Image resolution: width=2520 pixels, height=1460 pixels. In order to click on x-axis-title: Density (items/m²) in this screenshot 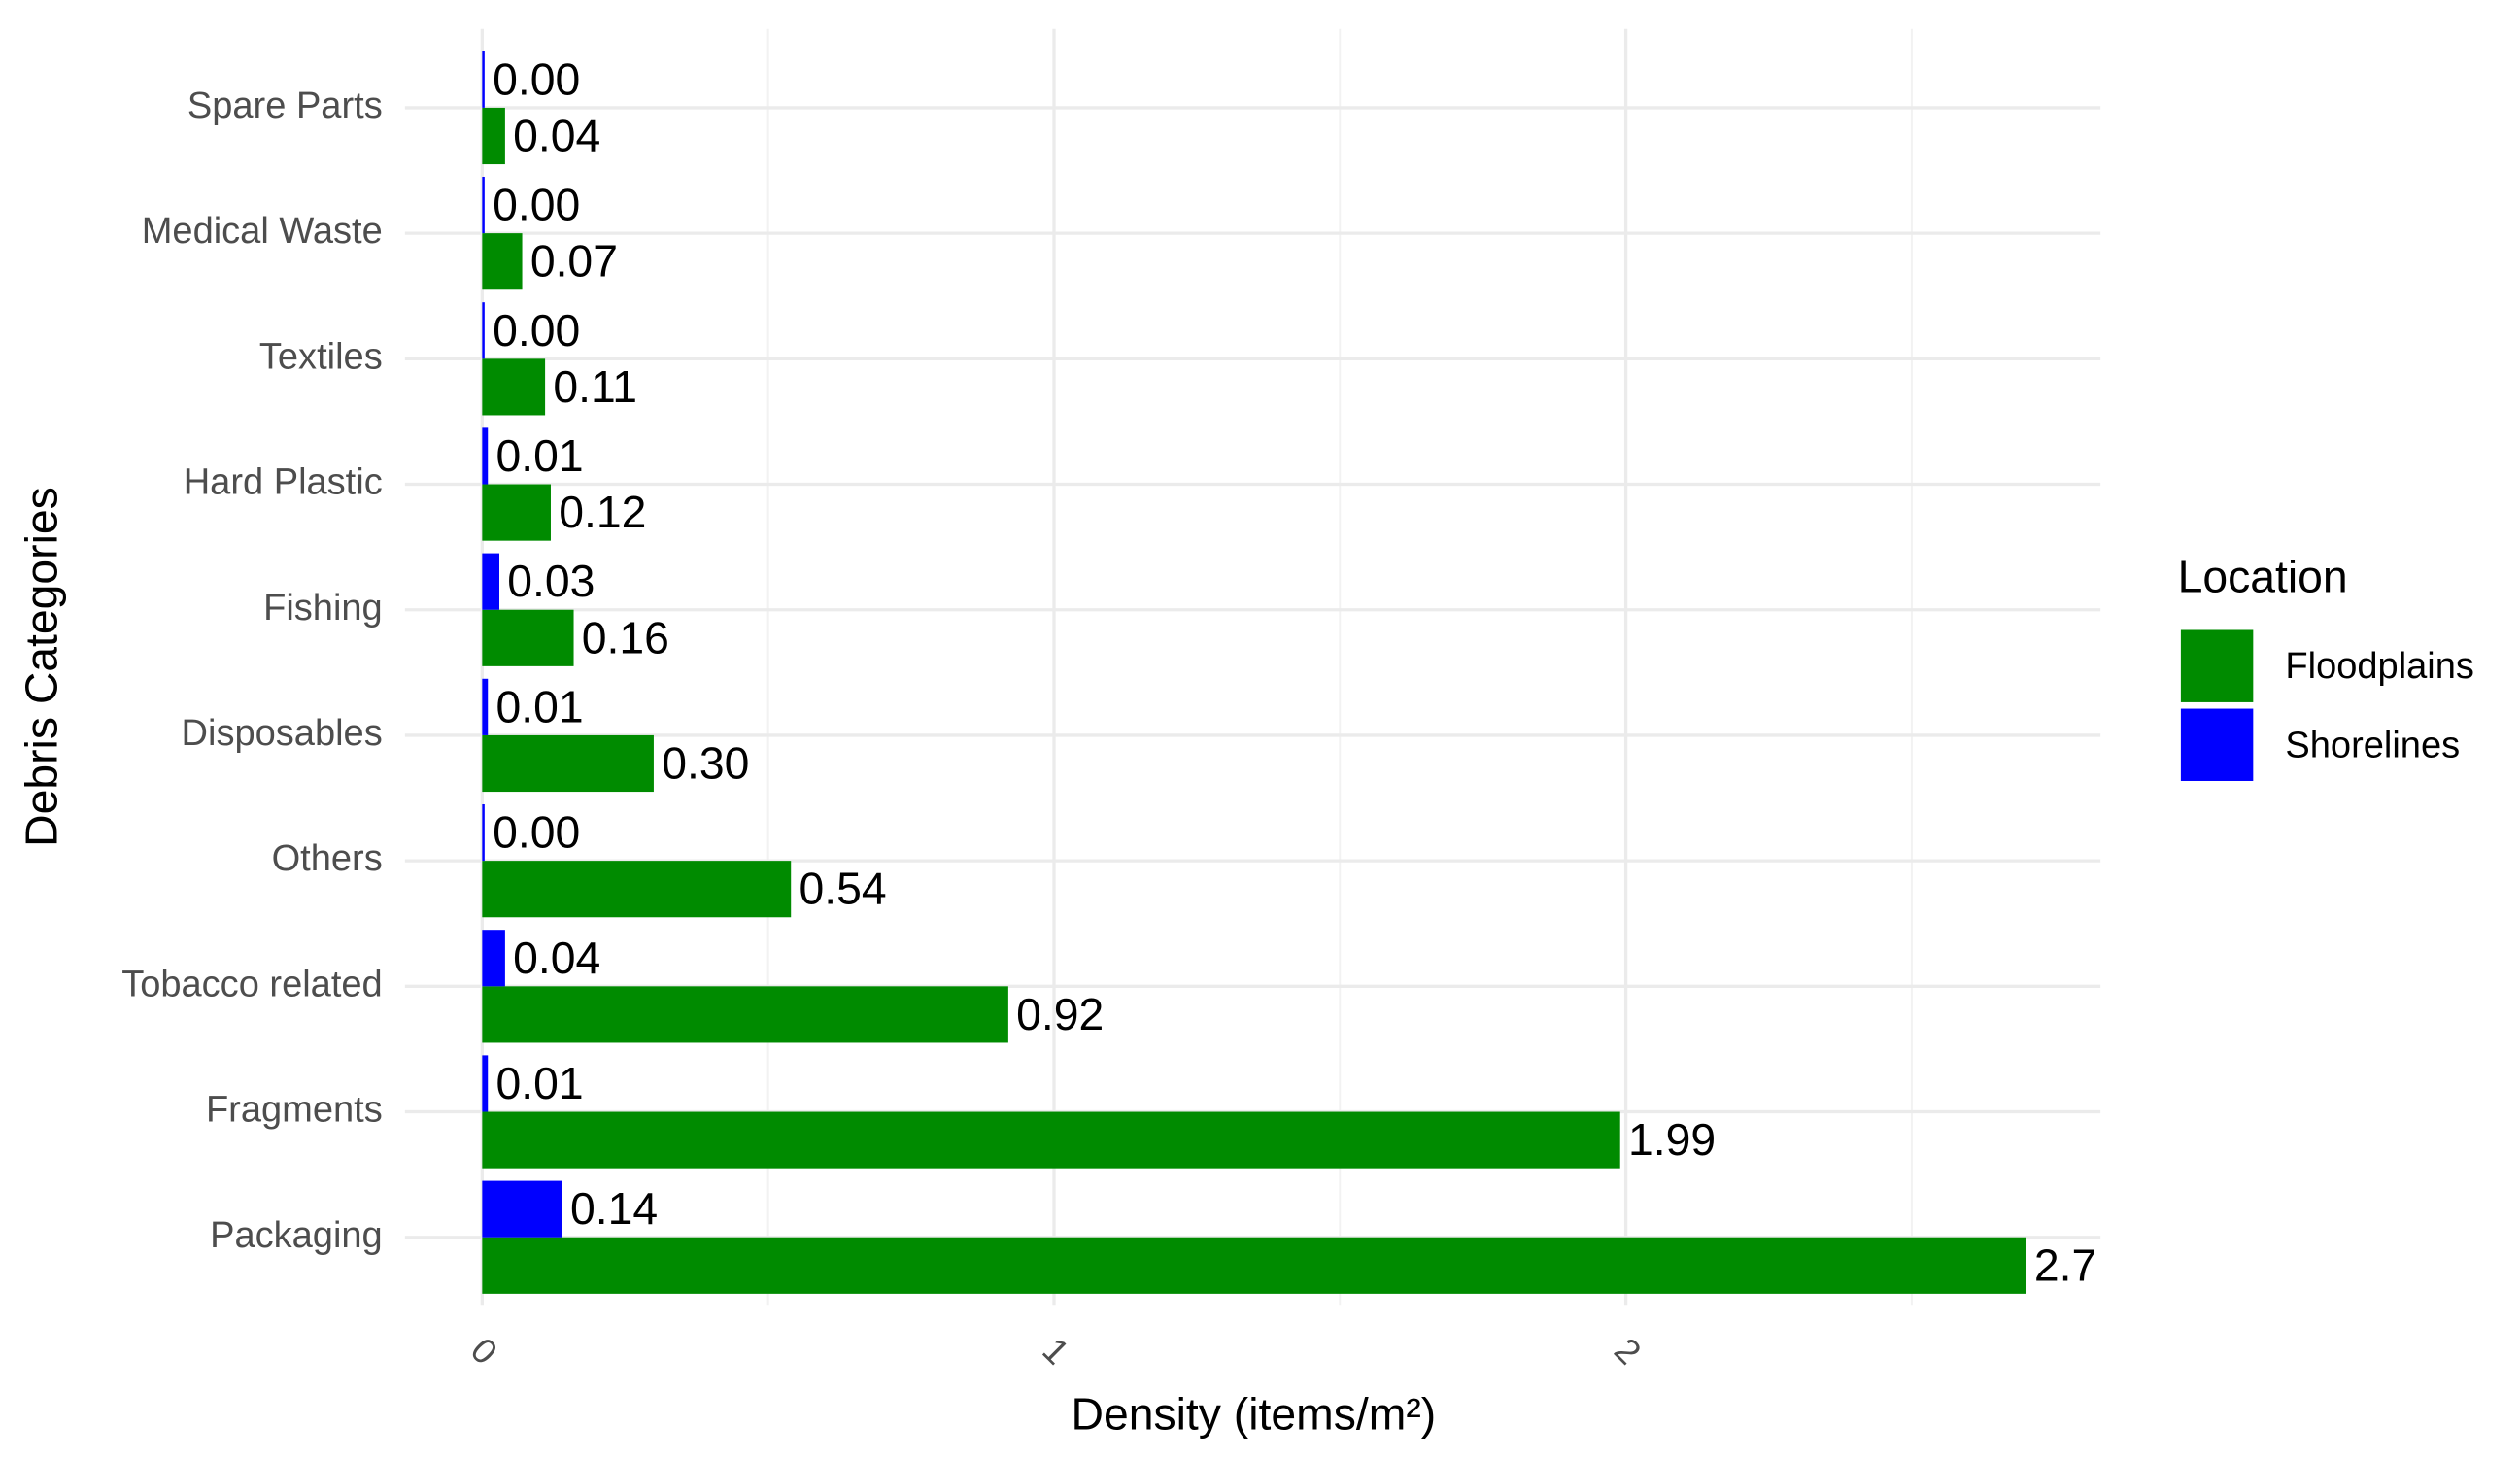, I will do `click(1254, 1413)`.